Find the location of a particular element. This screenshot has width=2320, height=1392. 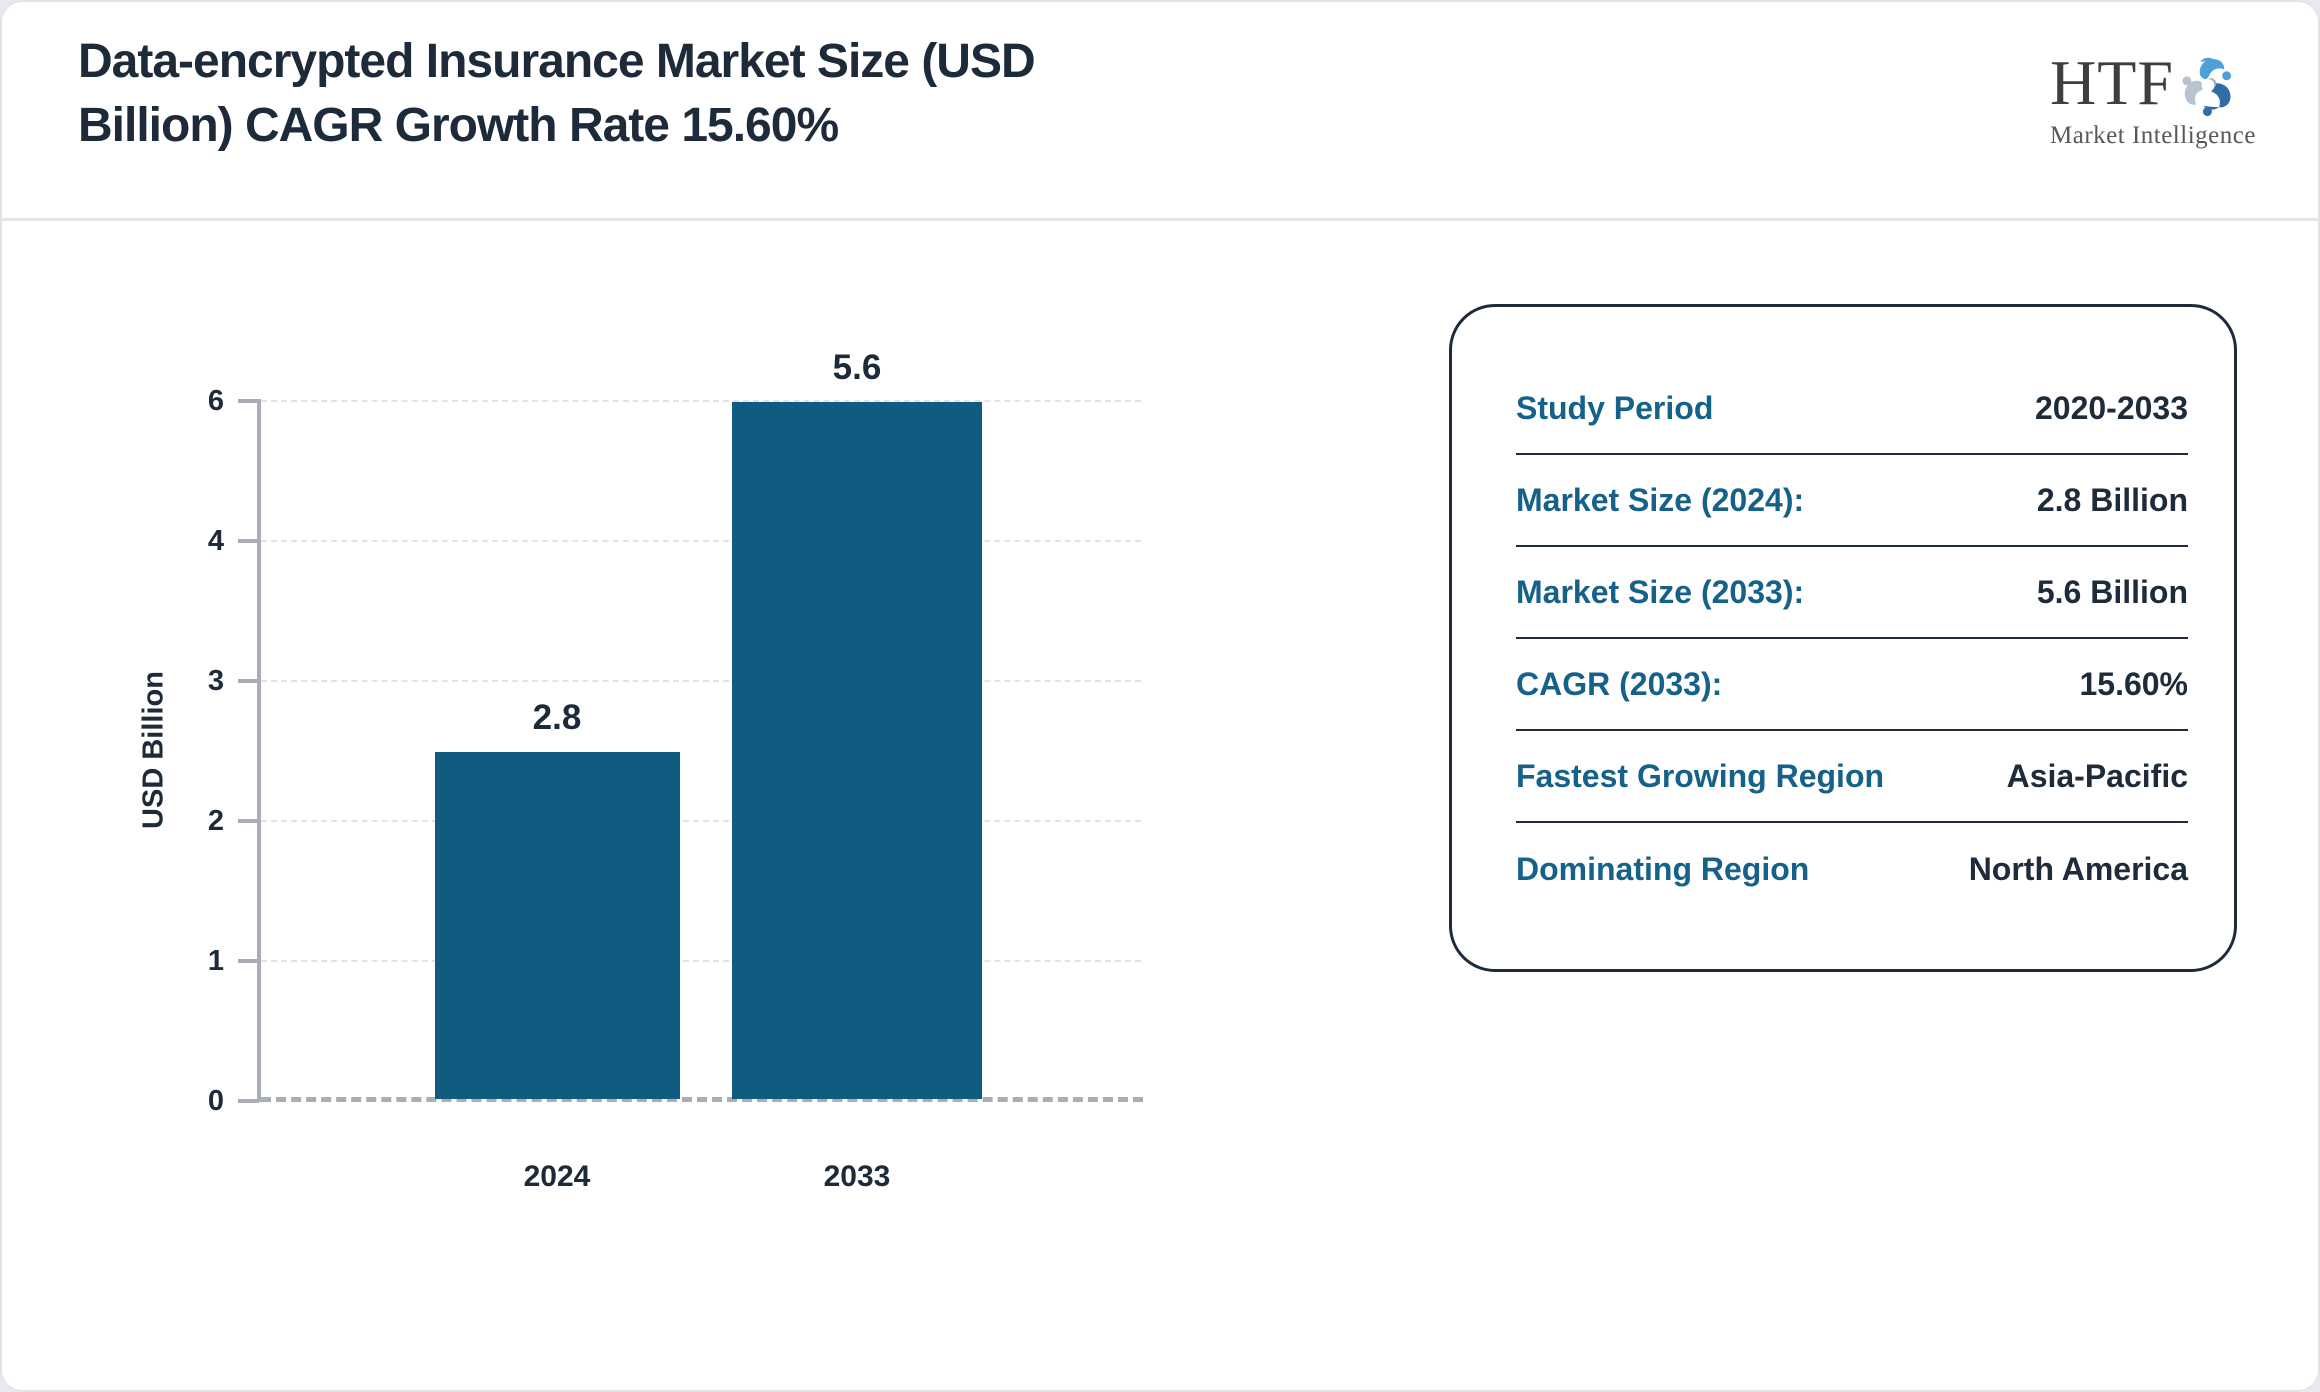

summary-label: Fastest Growing Region is located at coordinates (1700, 775).